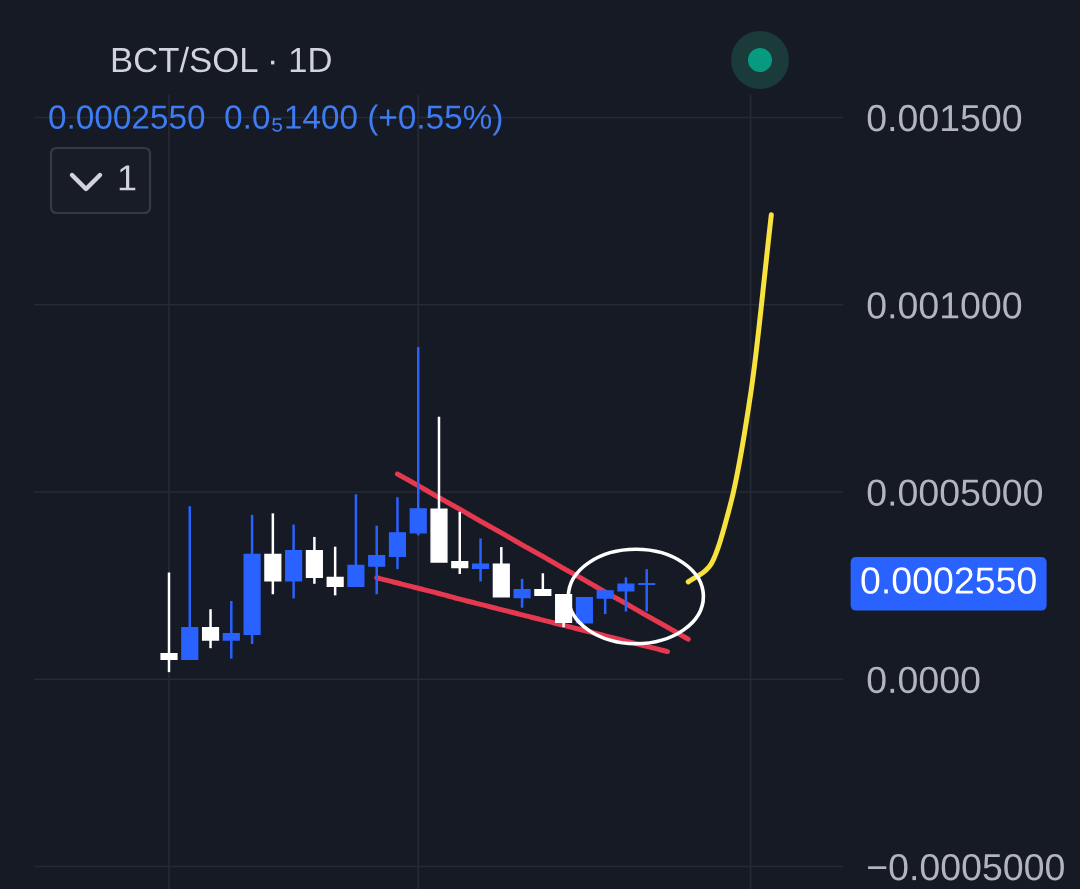 The image size is (1080, 889). Describe the element at coordinates (944, 118) in the screenshot. I see `y-tick-label: 0.001500` at that location.